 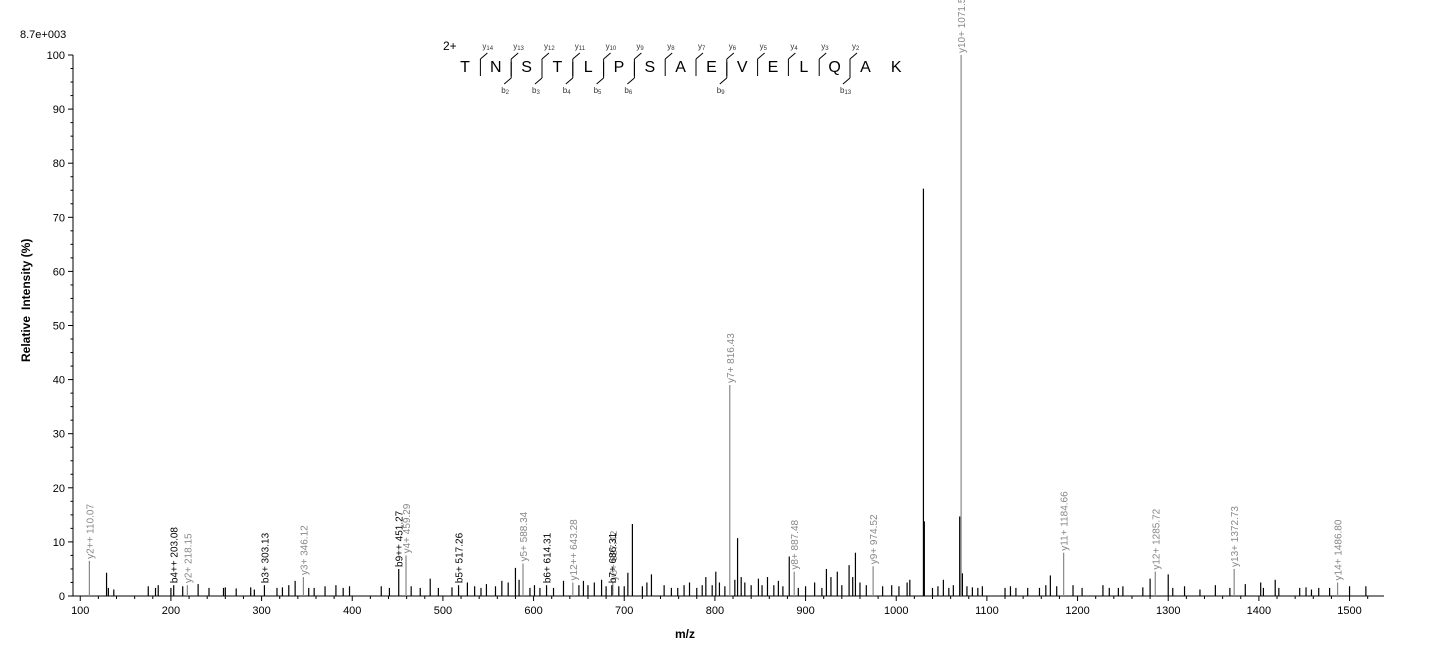 I want to click on x-tick-label: 800, so click(x=715, y=611).